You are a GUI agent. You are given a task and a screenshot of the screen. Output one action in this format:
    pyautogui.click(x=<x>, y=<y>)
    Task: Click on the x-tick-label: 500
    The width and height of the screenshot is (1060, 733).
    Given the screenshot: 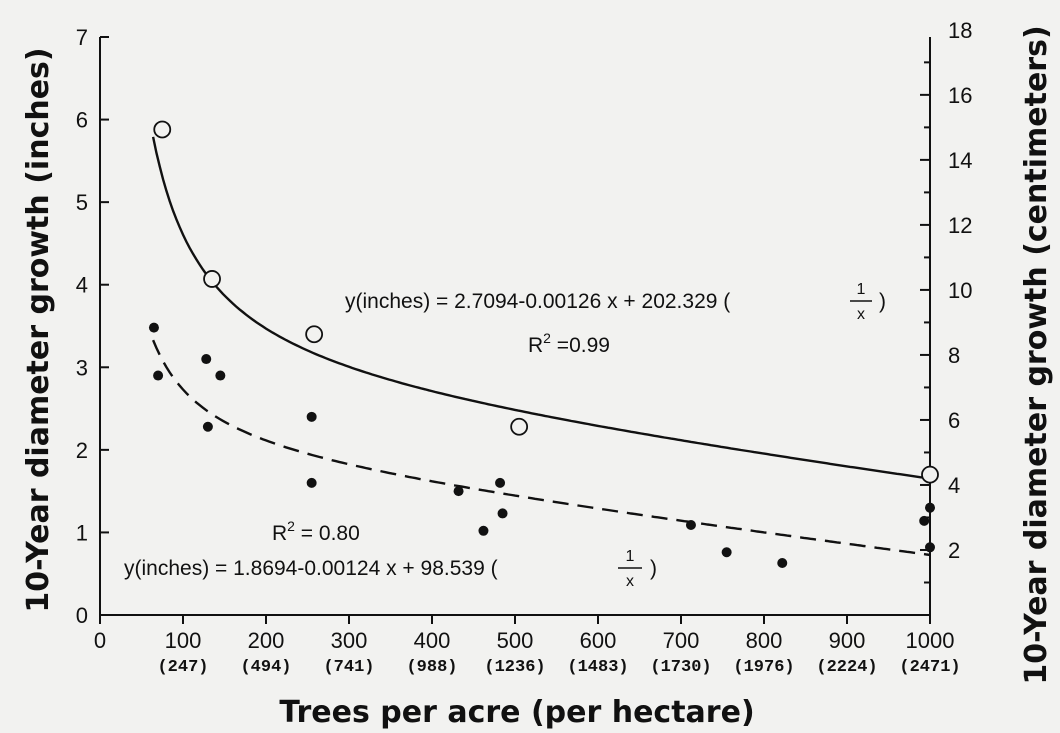 What is the action you would take?
    pyautogui.click(x=515, y=640)
    